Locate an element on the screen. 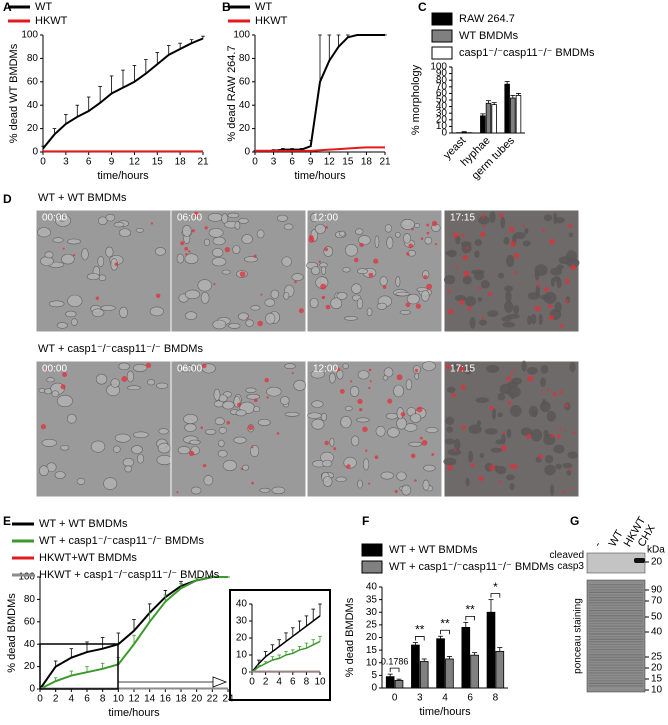 This screenshot has height=725, width=668. y-tick-label: 40 is located at coordinates (245, 105).